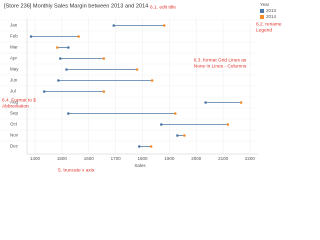 This screenshot has width=320, height=240. I want to click on y-tick-label: May, so click(14, 69).